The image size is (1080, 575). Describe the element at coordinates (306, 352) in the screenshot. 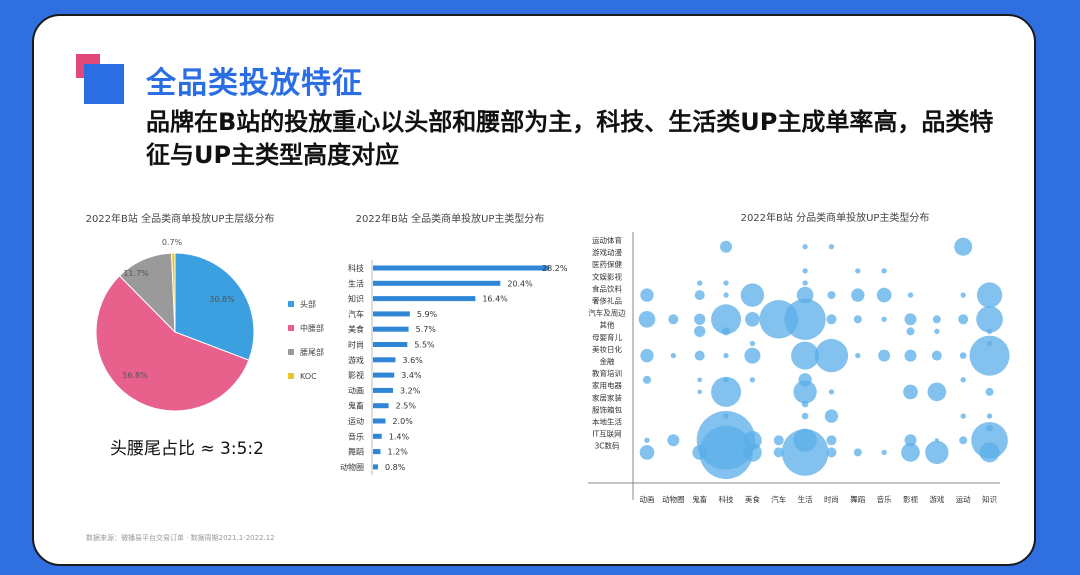

I see `legend-item: 腰尾部` at that location.